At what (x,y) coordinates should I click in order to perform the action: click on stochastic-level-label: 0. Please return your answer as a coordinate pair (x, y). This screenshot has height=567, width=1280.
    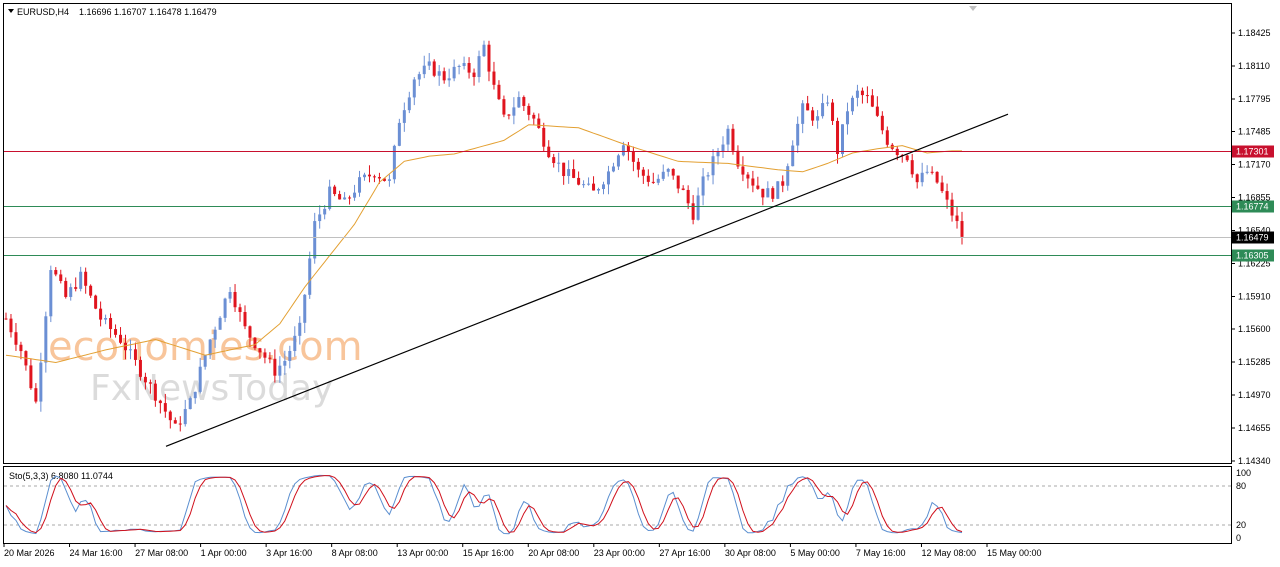
    Looking at the image, I should click on (1238, 538).